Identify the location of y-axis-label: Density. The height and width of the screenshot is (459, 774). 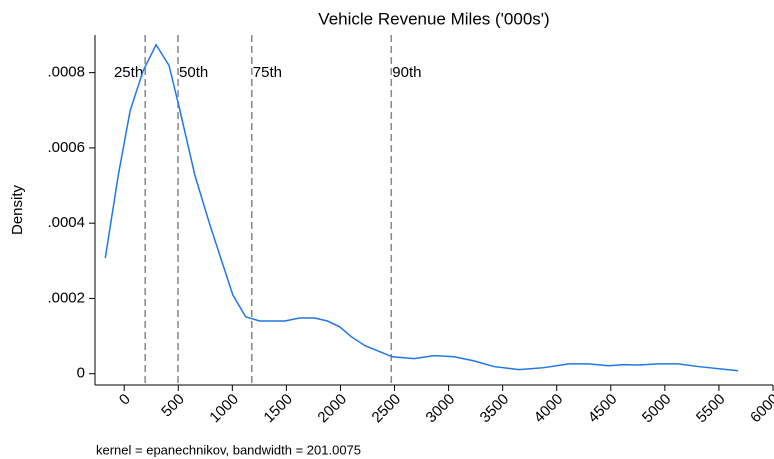
(17, 209).